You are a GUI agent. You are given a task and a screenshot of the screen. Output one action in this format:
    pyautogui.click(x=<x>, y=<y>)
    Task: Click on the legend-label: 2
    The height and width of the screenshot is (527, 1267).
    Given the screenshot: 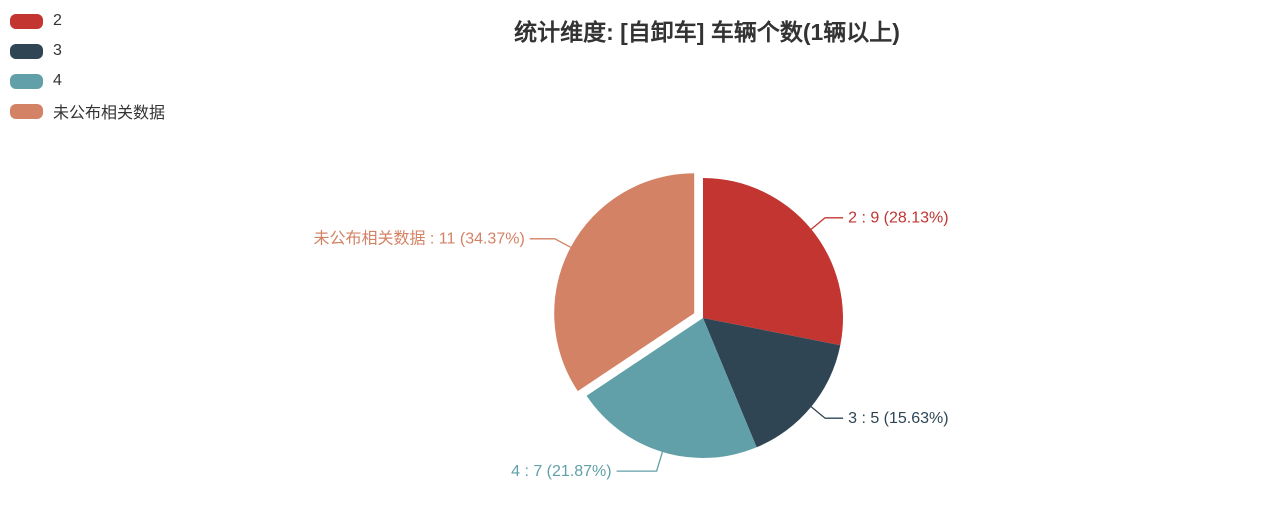 What is the action you would take?
    pyautogui.click(x=57, y=20)
    